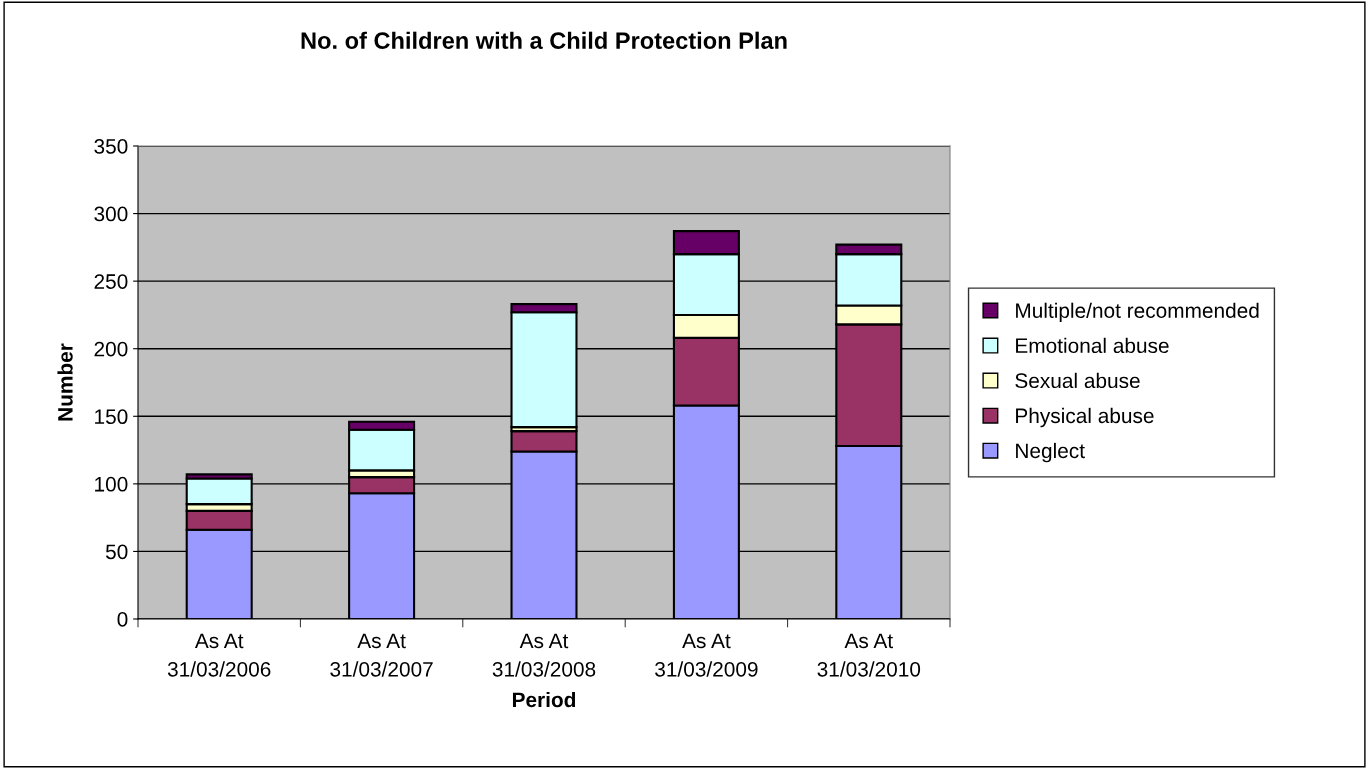 The width and height of the screenshot is (1369, 769). What do you see at coordinates (381, 655) in the screenshot?
I see `x-tick-label: As At 31/03/2007` at bounding box center [381, 655].